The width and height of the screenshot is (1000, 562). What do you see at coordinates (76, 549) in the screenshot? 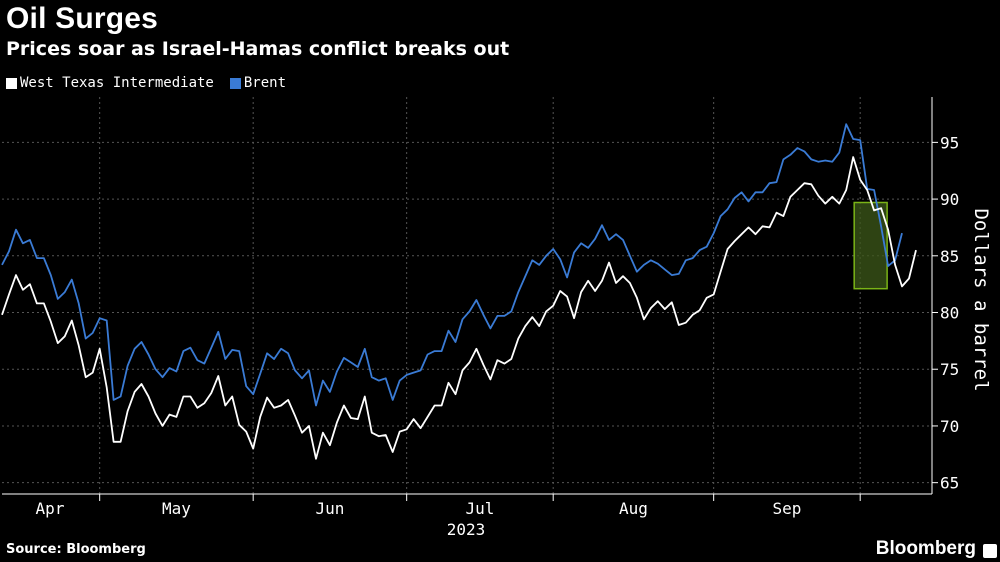
I see `source-note: Source: Bloomberg` at bounding box center [76, 549].